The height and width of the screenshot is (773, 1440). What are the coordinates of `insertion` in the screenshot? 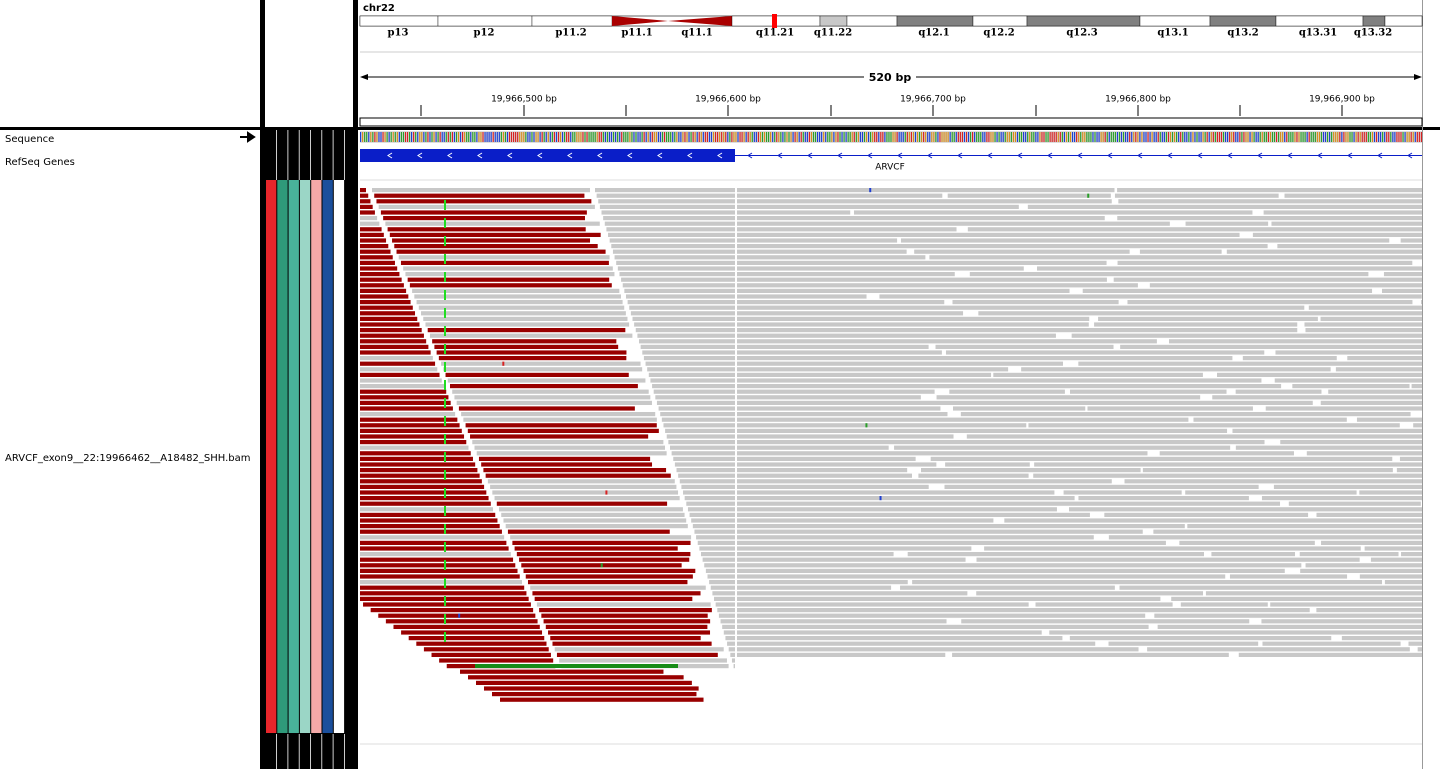 It's located at (445, 547).